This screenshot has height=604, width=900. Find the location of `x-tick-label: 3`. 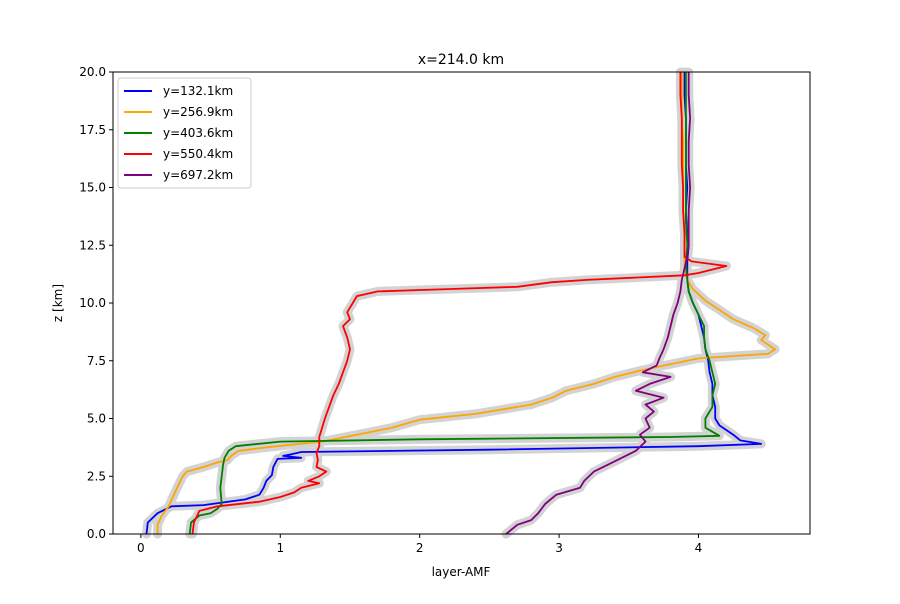

x-tick-label: 3 is located at coordinates (559, 548).